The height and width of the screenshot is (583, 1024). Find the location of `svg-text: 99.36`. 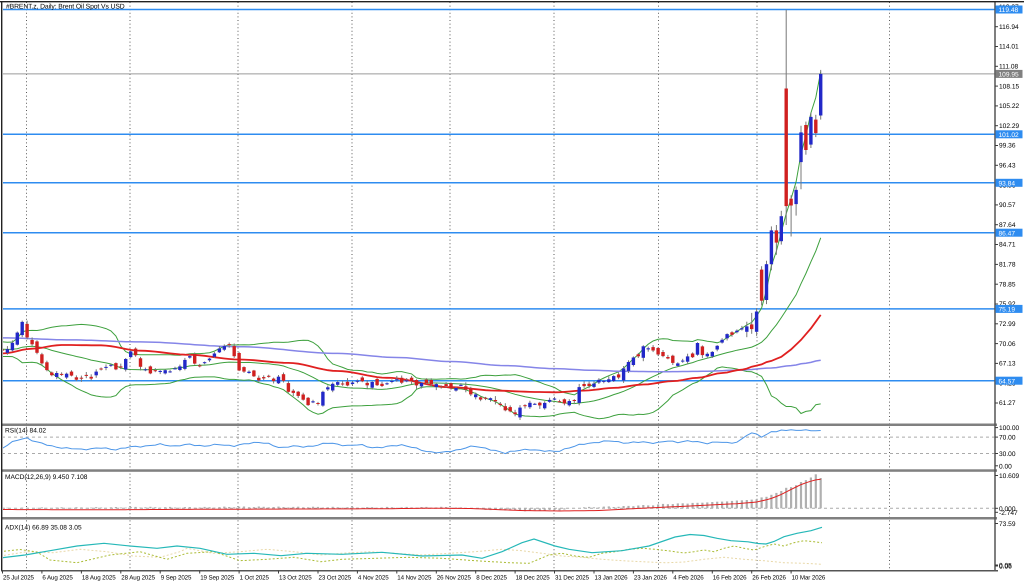

svg-text: 99.36 is located at coordinates (1007, 146).